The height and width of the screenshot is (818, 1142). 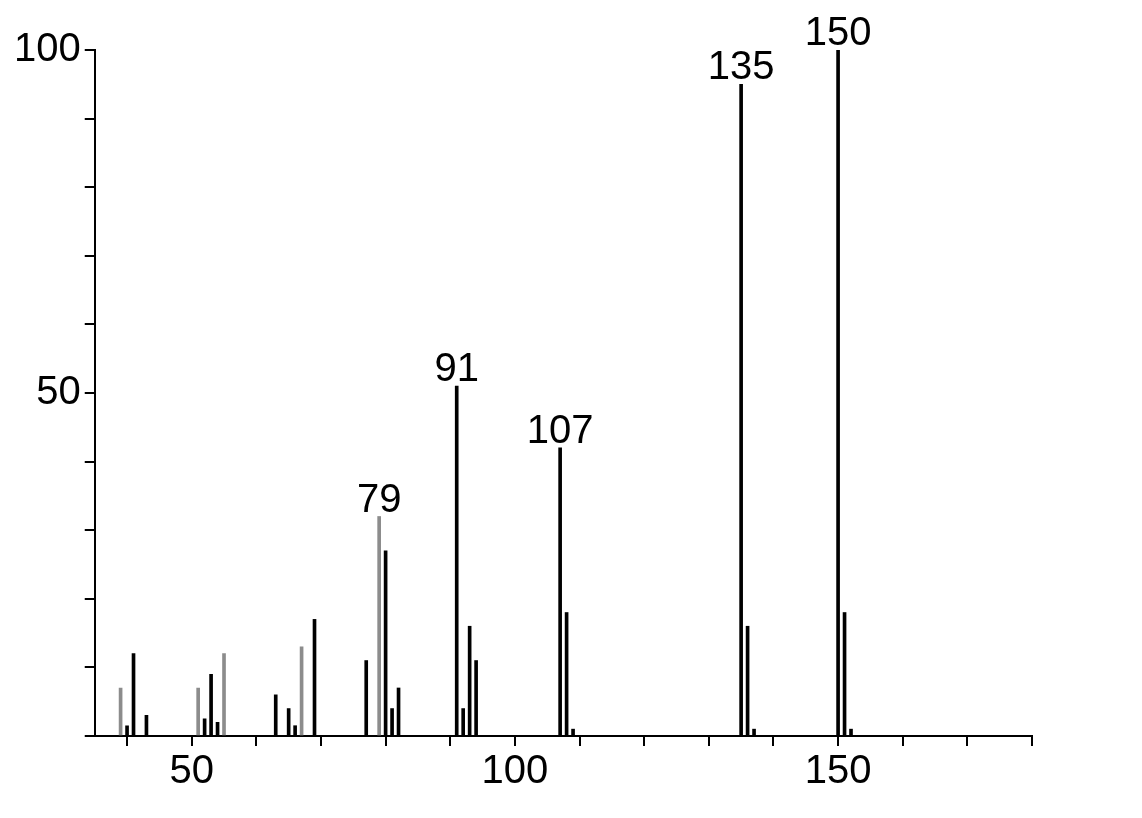 What do you see at coordinates (838, 769) in the screenshot?
I see `x-tick-label: 150` at bounding box center [838, 769].